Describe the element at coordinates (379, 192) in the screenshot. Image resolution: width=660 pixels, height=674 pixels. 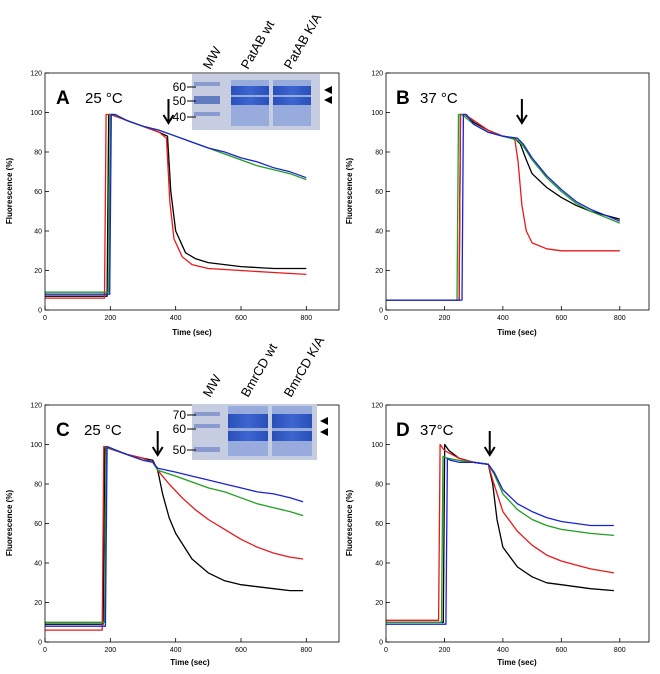
I see `panel-b-y-tick-label: 60` at that location.